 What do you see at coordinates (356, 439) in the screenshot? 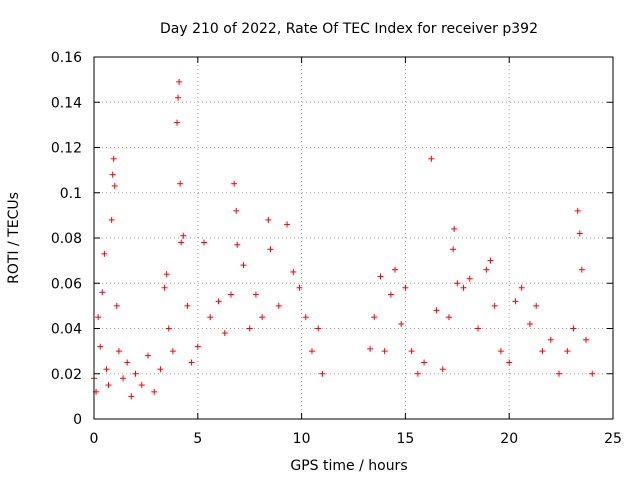
I see `x-tick-labels: 0 5 10 15 20 25` at bounding box center [356, 439].